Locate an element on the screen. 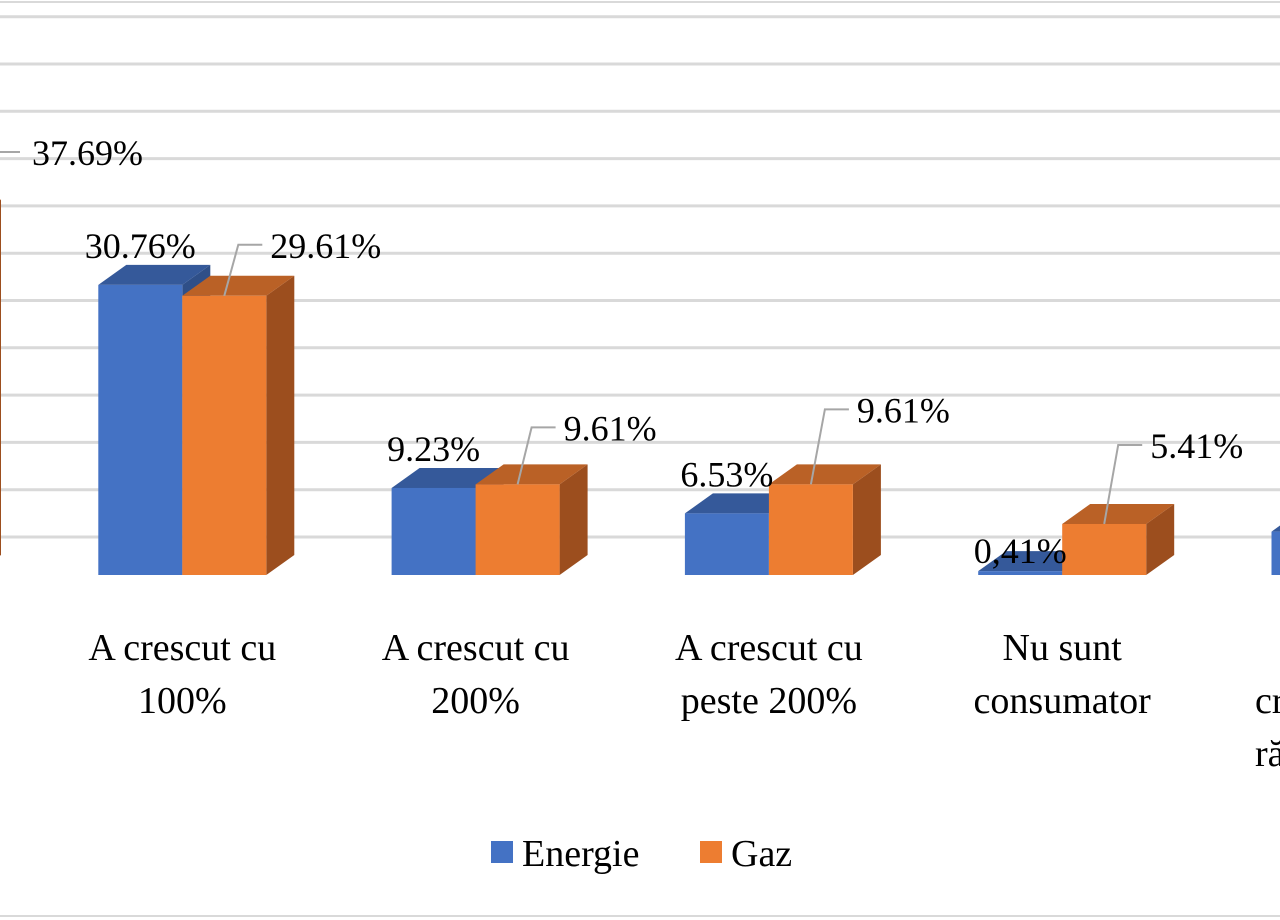 This screenshot has width=1280, height=920. bar-energie is located at coordinates (1275, 550).